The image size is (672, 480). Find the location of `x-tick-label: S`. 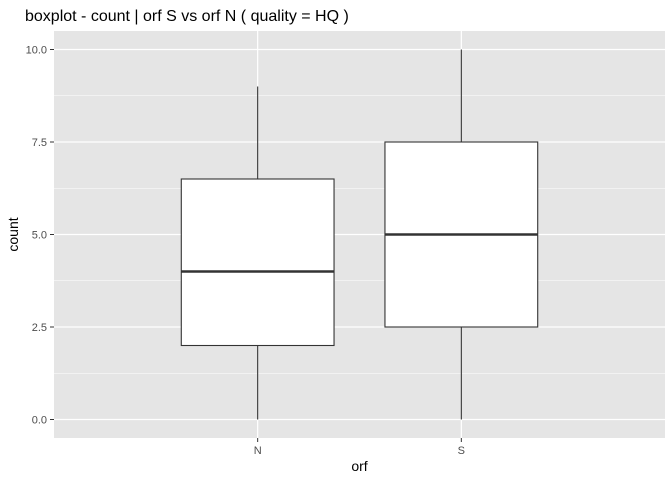

x-tick-label: S is located at coordinates (461, 451).